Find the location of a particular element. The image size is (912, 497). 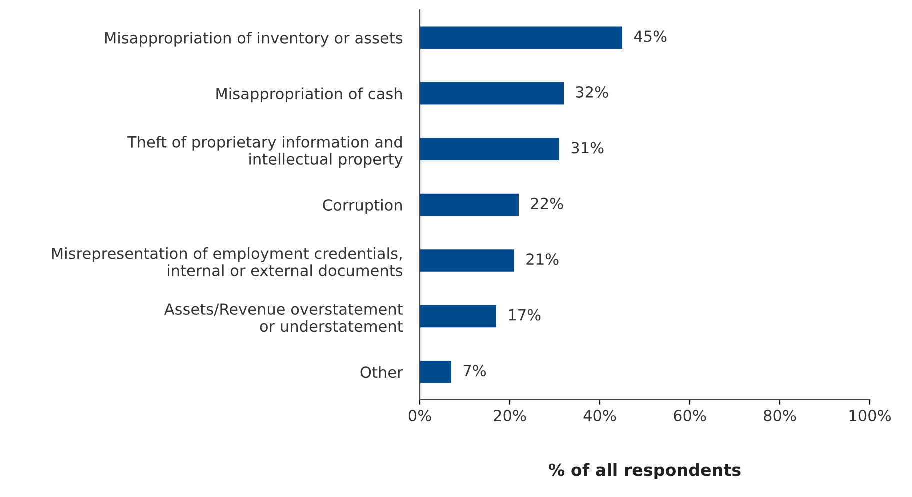

x-tick-label: 100% is located at coordinates (870, 416).